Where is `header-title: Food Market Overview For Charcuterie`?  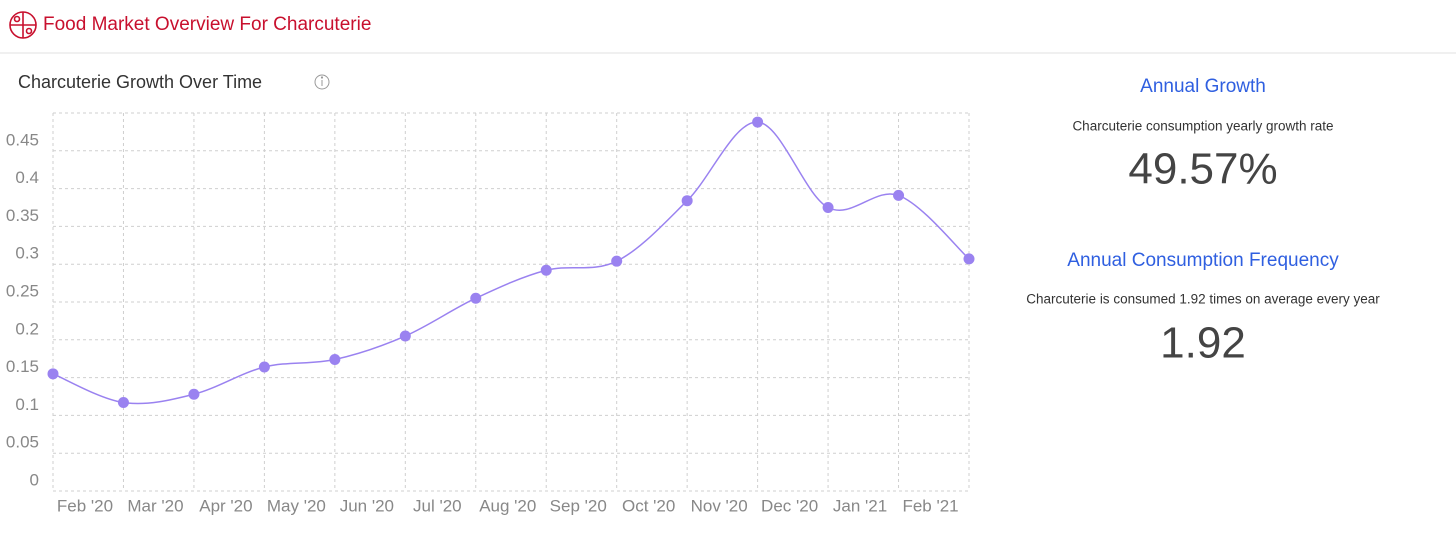 header-title: Food Market Overview For Charcuterie is located at coordinates (207, 24).